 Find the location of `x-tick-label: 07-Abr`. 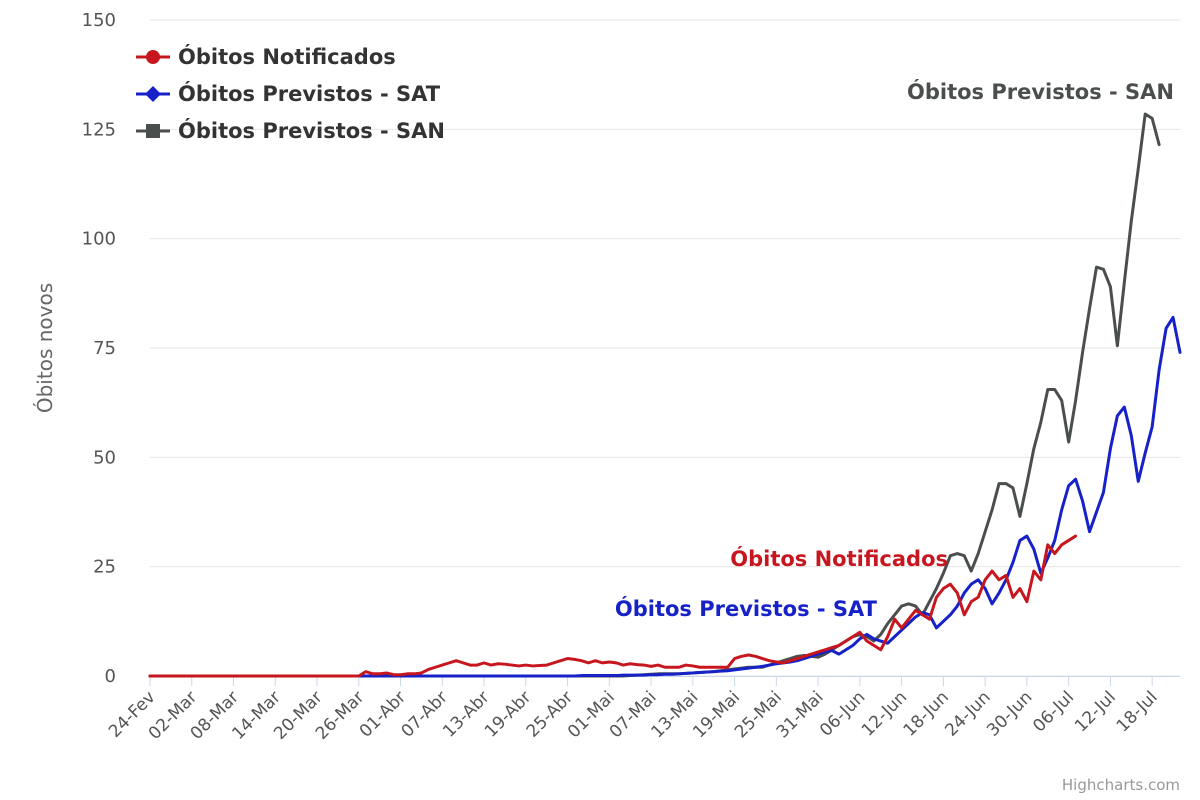

x-tick-label: 07-Abr is located at coordinates (425, 714).